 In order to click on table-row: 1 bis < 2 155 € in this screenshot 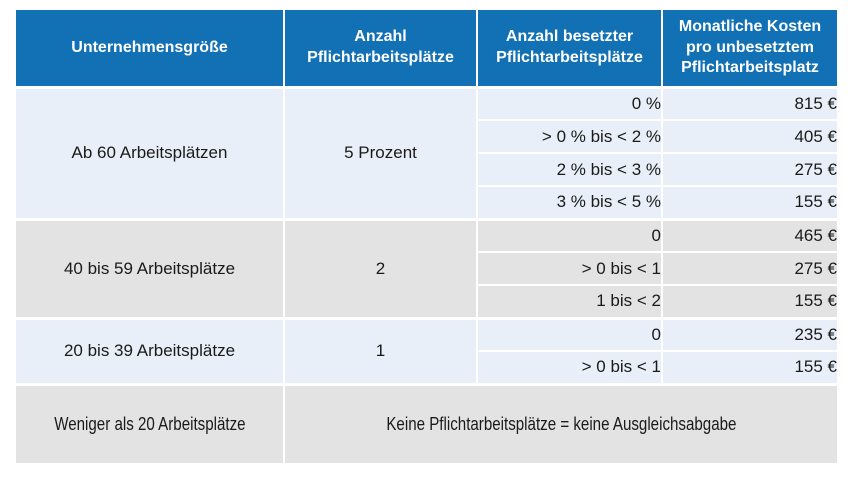, I will do `click(427, 301)`.